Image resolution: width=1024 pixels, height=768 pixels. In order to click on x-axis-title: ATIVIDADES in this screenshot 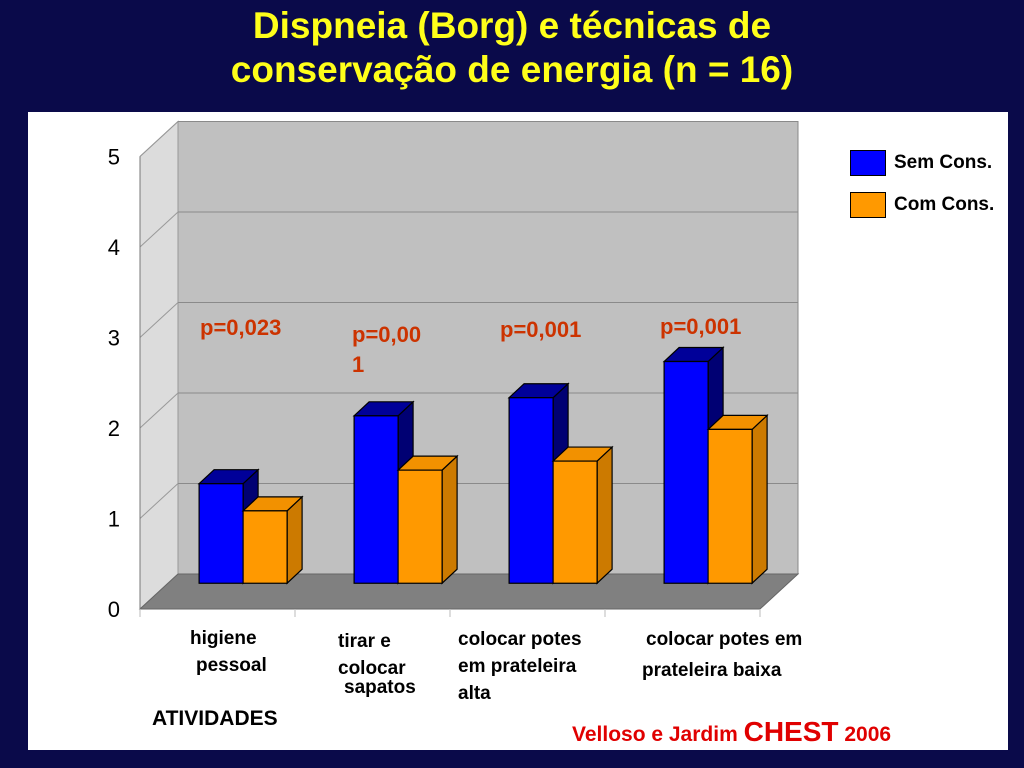, I will do `click(215, 718)`.